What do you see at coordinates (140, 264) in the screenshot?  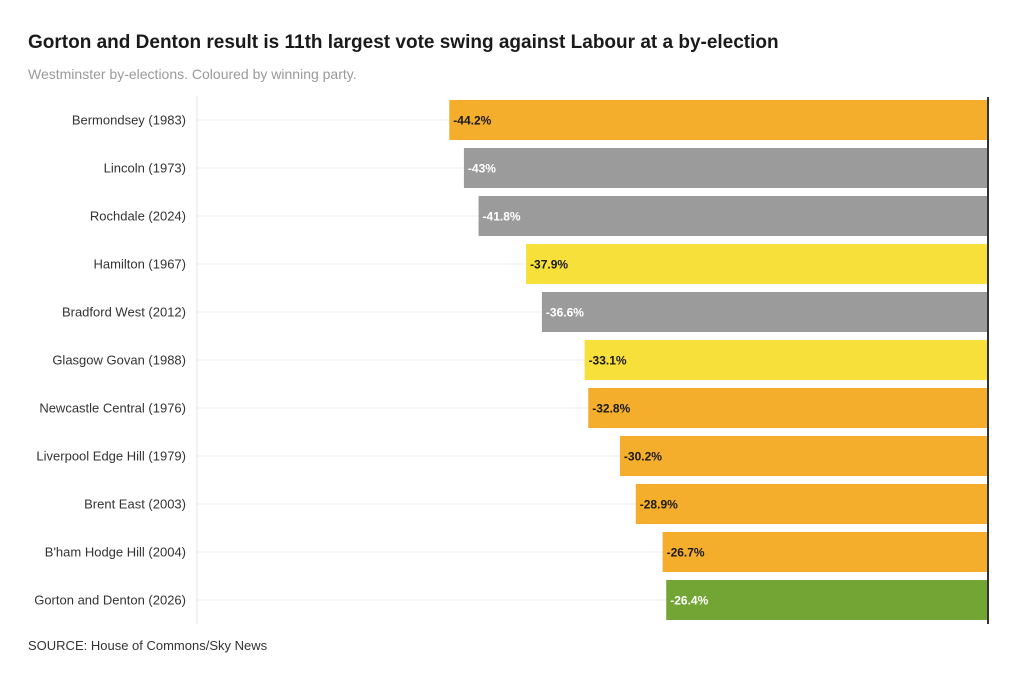 I see `category-label: Hamilton (1967)` at bounding box center [140, 264].